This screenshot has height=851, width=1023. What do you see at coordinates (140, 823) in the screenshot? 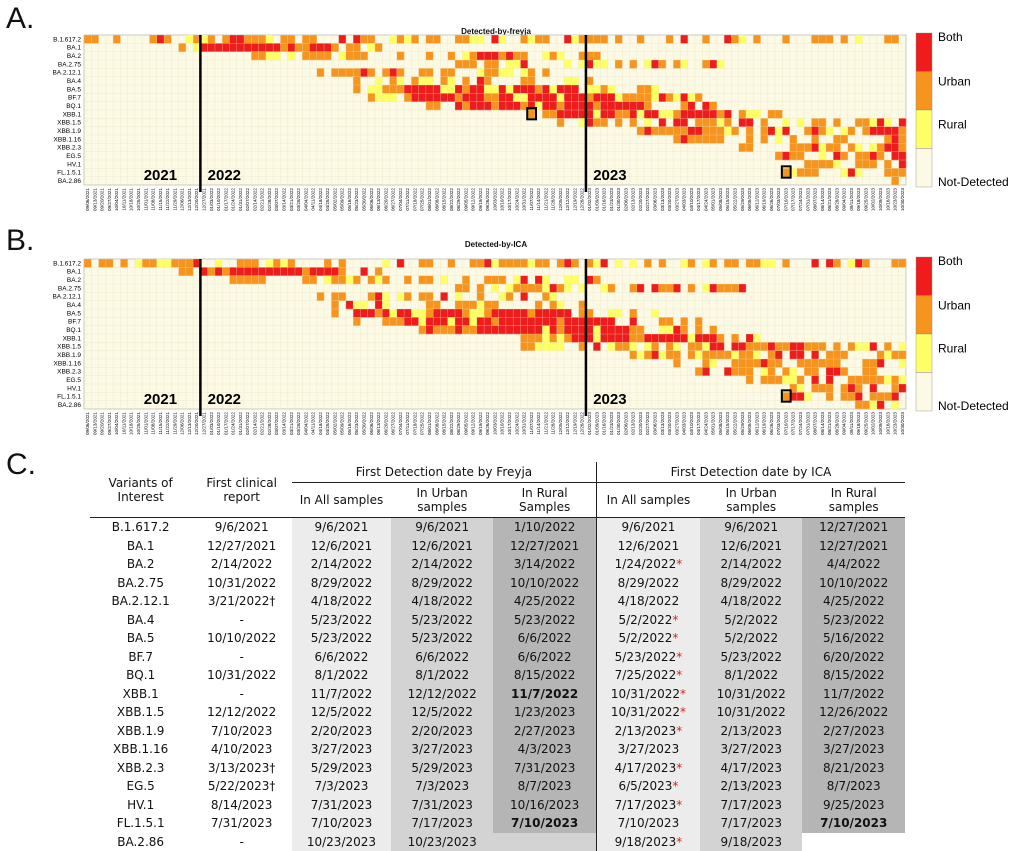
I see `table-cell: FL.1.5.1` at bounding box center [140, 823].